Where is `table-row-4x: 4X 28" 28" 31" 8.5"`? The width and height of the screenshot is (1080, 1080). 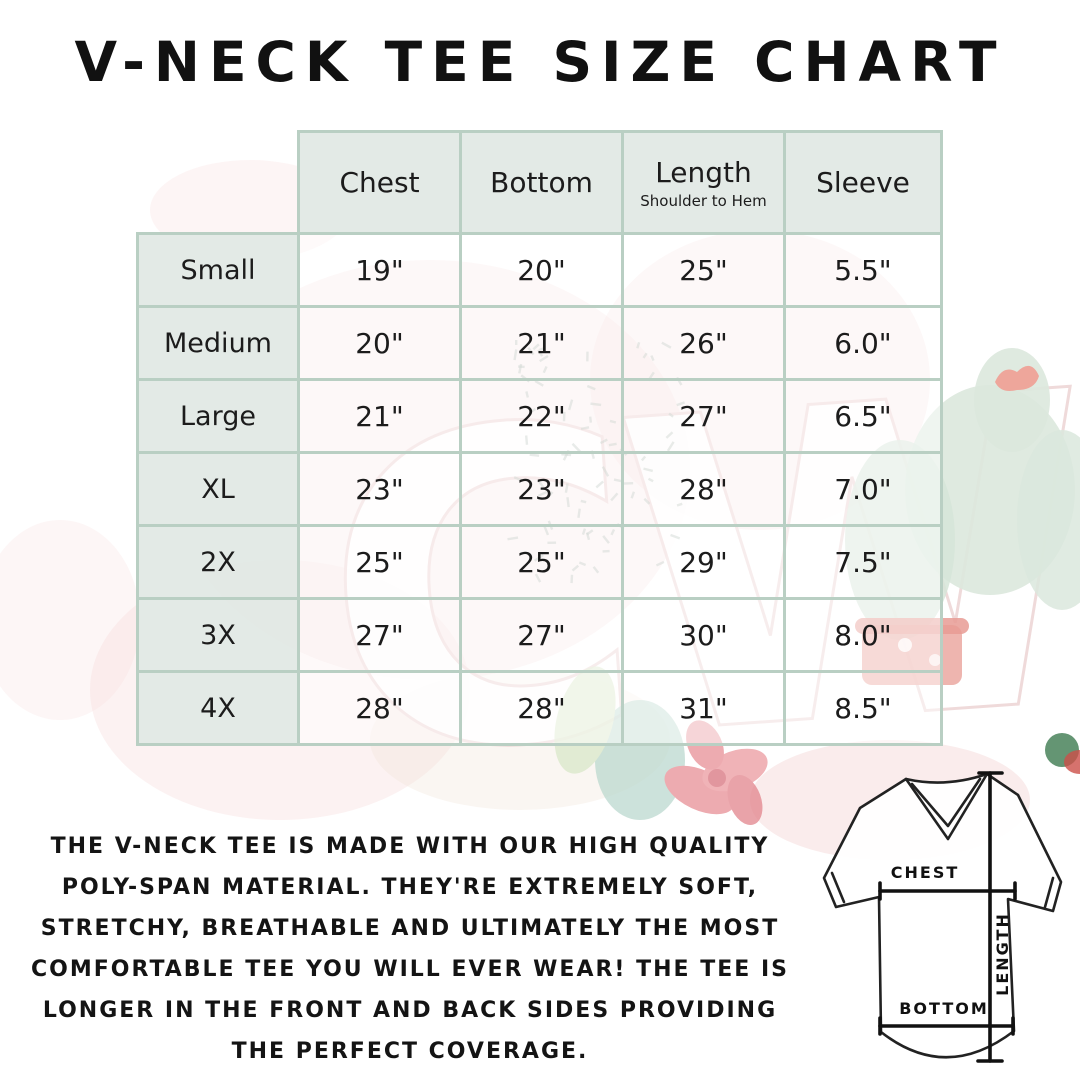
table-row-4x: 4X 28" 28" 31" 8.5" is located at coordinates (539, 708).